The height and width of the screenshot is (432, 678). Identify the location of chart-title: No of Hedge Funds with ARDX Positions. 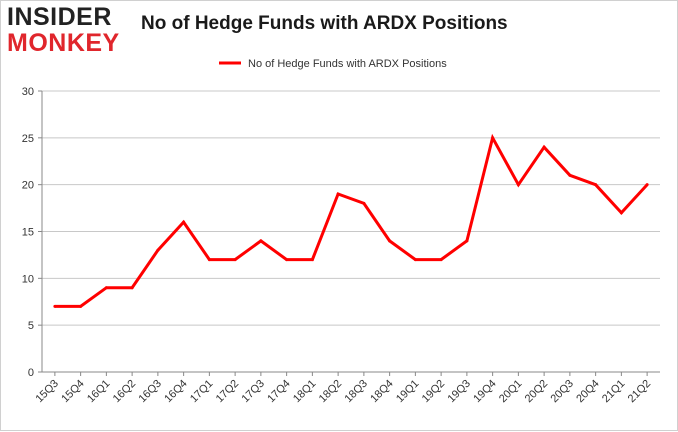
(324, 23).